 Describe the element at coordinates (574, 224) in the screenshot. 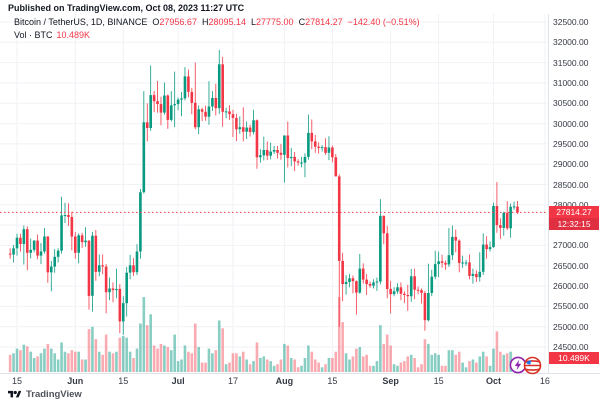

I see `bar-countdown-badge: 12:32:15` at that location.